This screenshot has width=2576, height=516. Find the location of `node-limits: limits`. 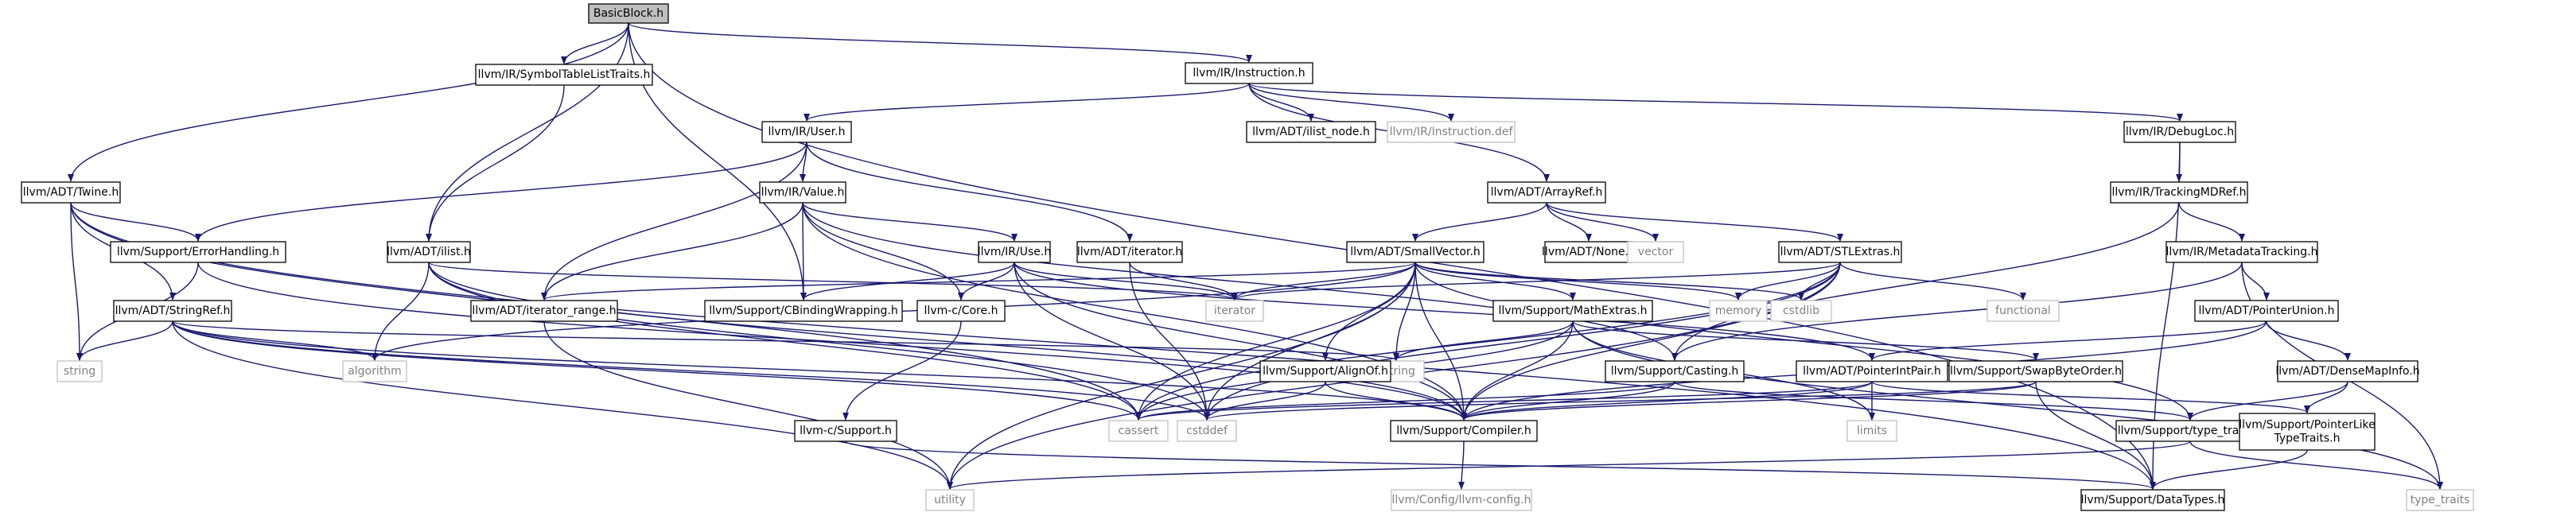

node-limits: limits is located at coordinates (1872, 431).